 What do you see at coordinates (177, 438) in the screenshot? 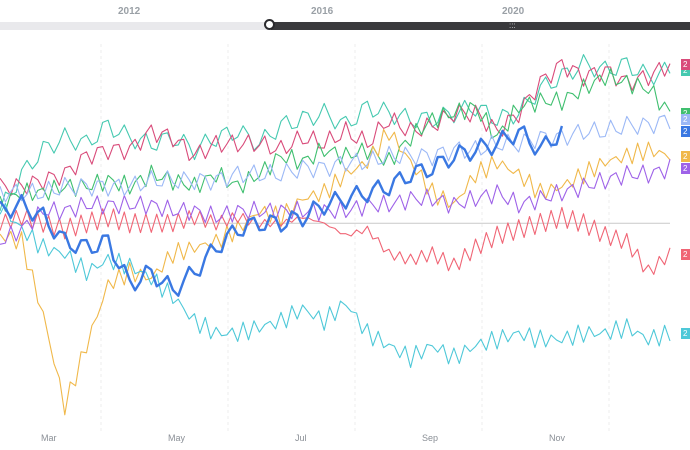
I see `x-tick-label: May` at bounding box center [177, 438].